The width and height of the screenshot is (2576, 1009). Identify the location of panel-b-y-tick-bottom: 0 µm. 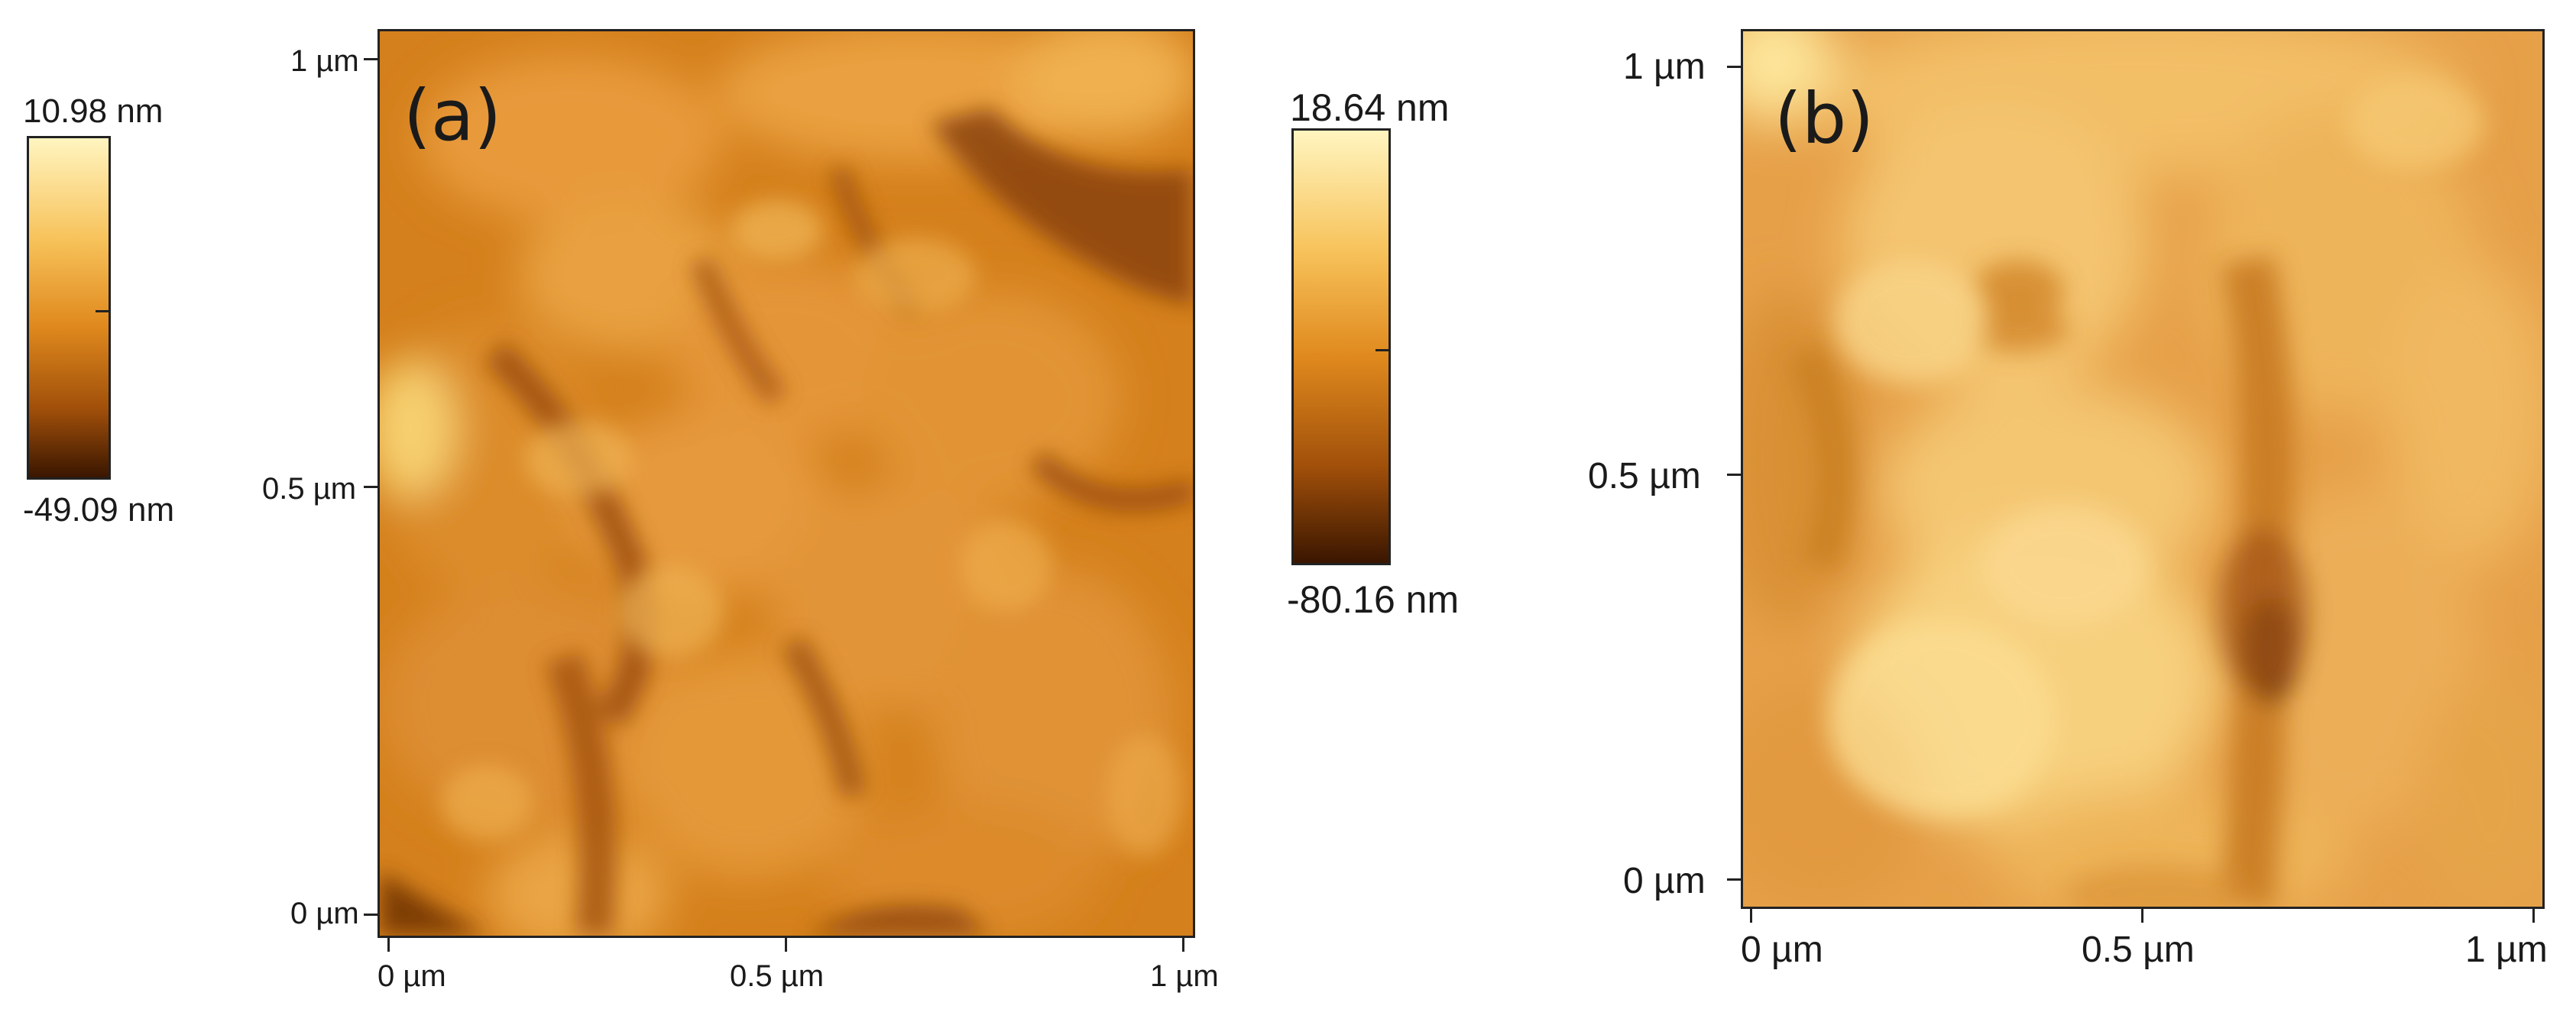
(1664, 881).